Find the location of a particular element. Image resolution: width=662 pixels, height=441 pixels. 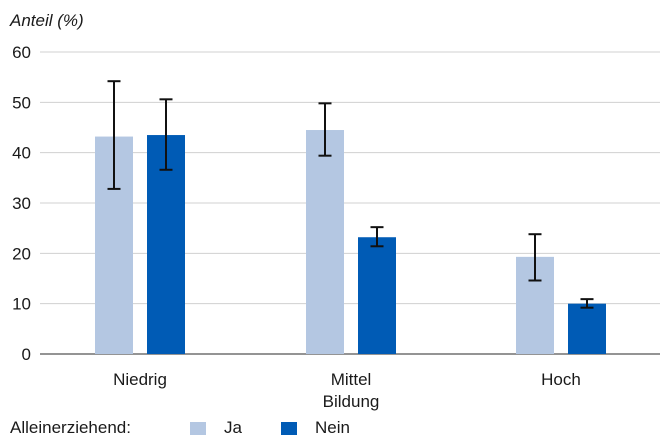

y-tick-label: 60 is located at coordinates (21, 52).